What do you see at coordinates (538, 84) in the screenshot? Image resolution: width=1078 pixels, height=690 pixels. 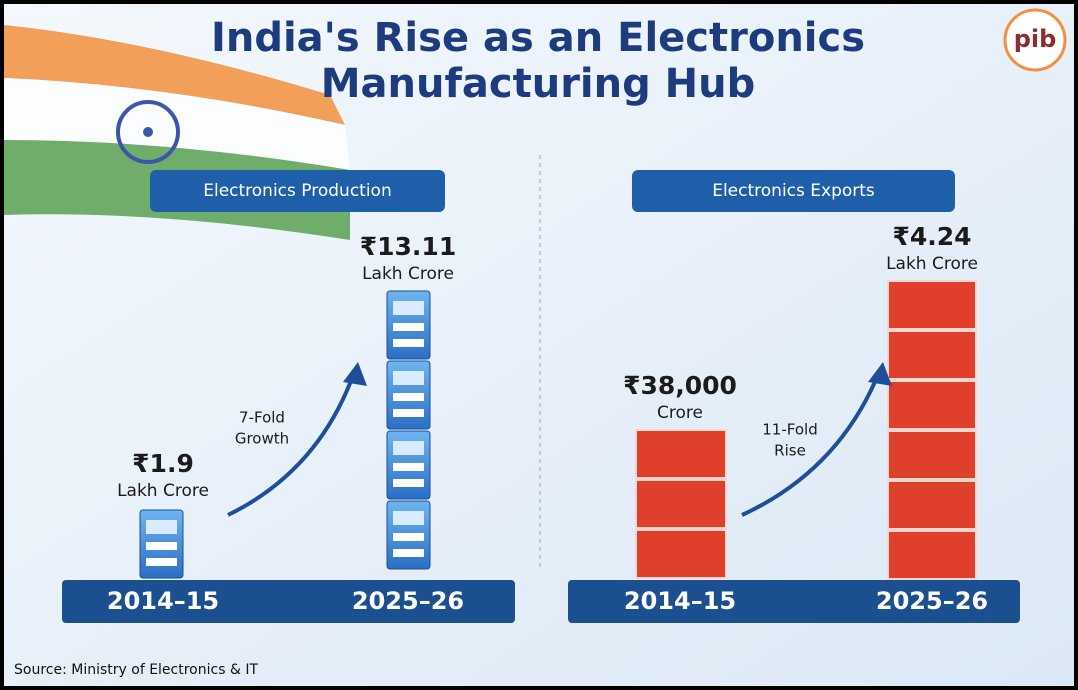 I see `title: Manufacturing Hub` at bounding box center [538, 84].